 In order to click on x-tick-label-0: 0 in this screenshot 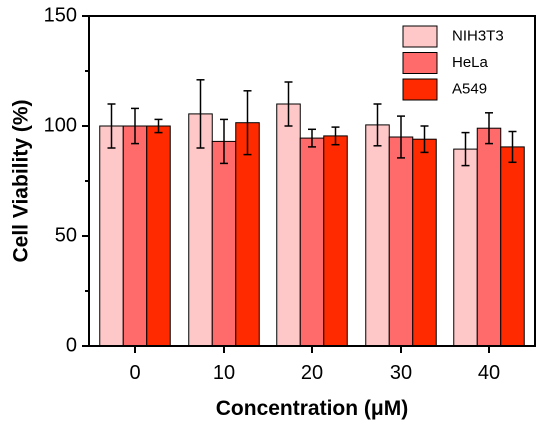, I will do `click(134, 373)`.